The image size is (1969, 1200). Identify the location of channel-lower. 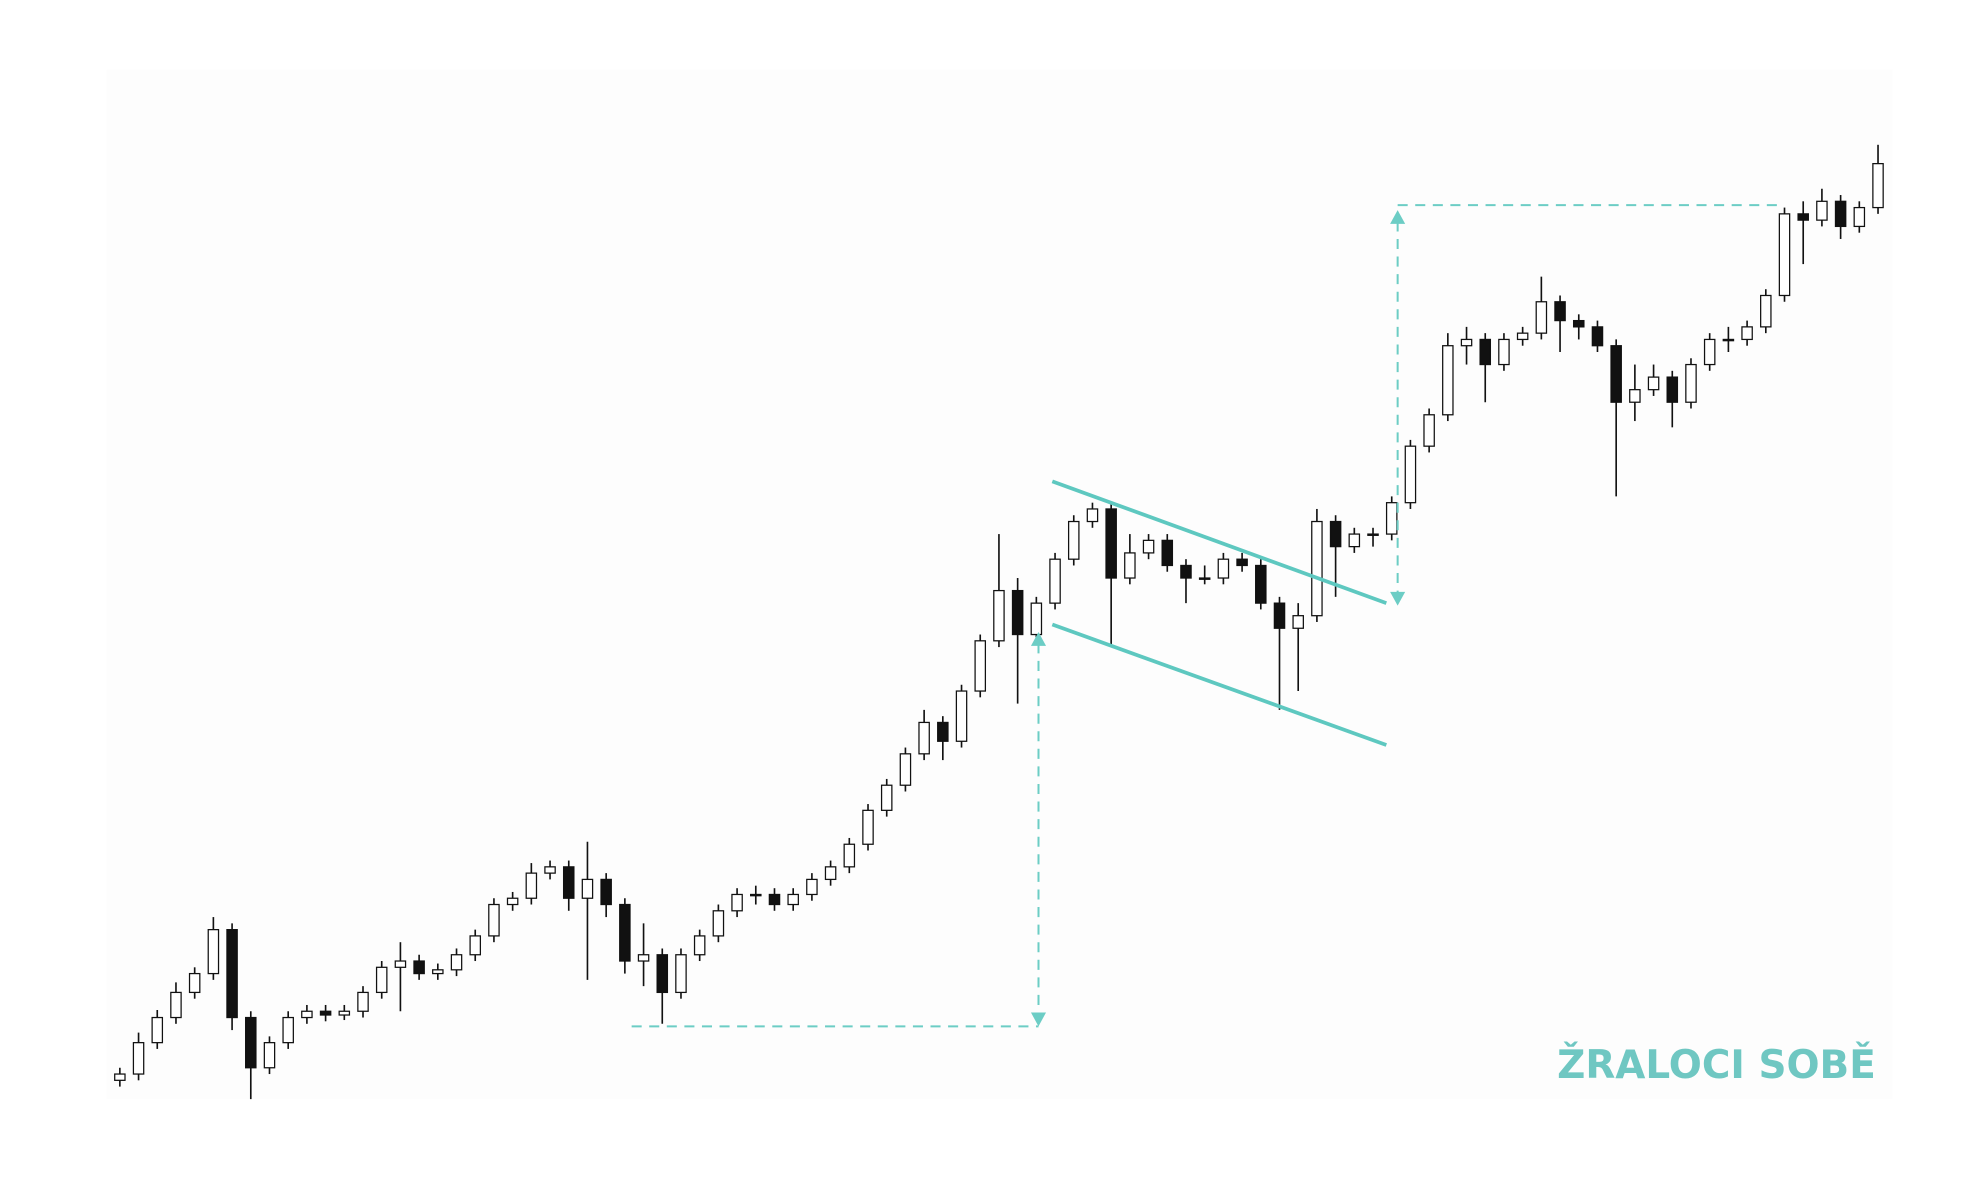
(1219, 684).